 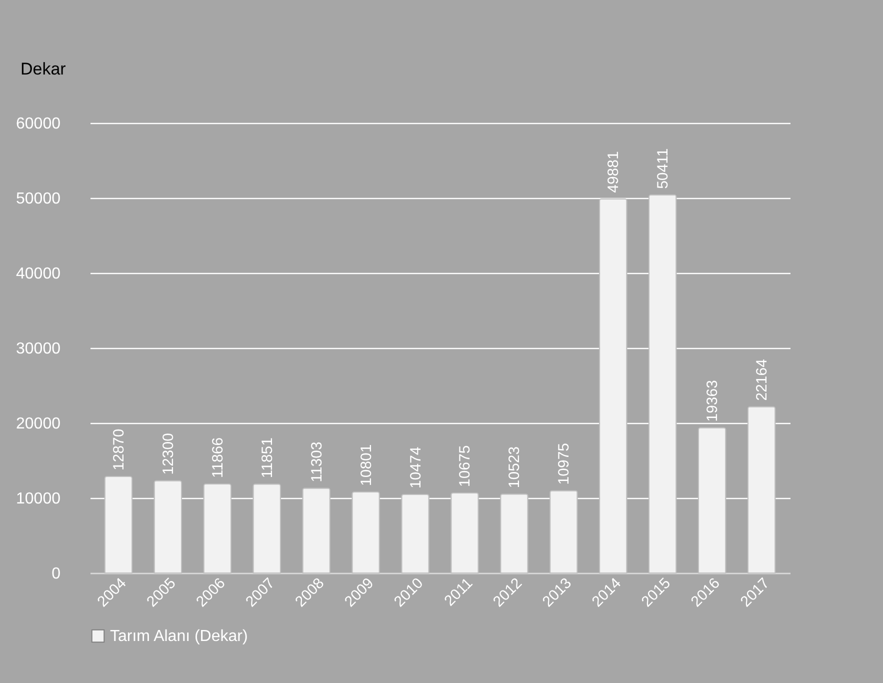 What do you see at coordinates (564, 463) in the screenshot?
I see `data-label: 10975` at bounding box center [564, 463].